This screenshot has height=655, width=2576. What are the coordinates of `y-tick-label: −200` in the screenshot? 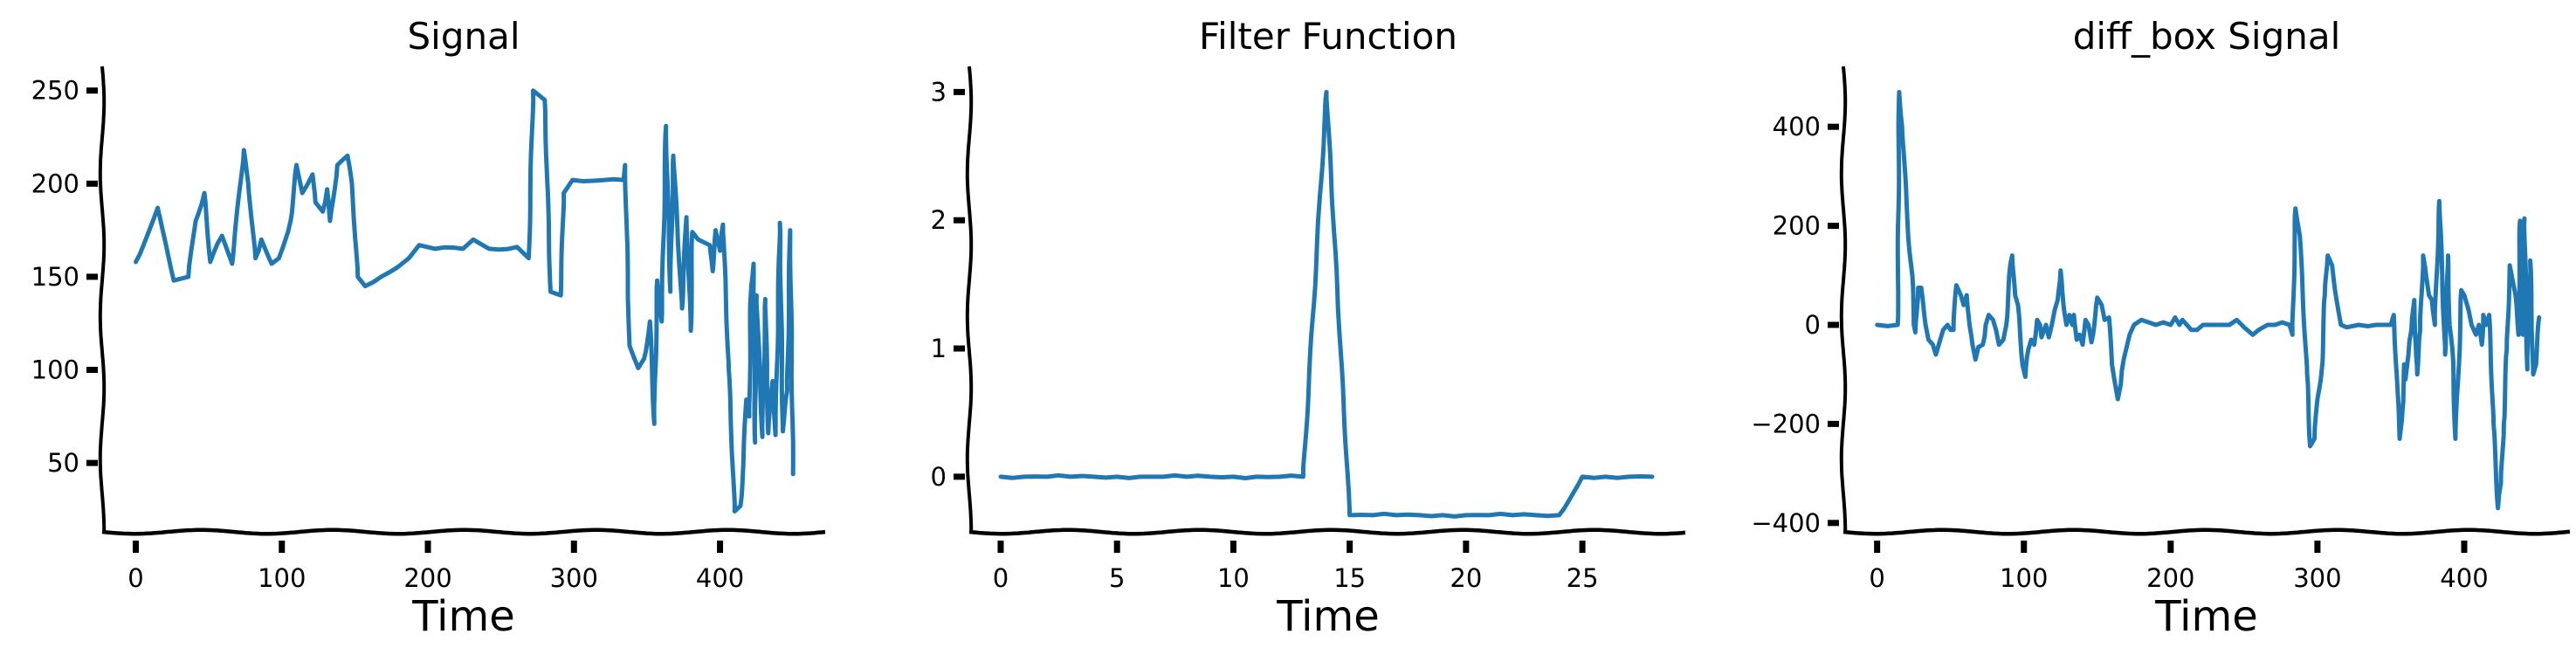 It's located at (1786, 423).